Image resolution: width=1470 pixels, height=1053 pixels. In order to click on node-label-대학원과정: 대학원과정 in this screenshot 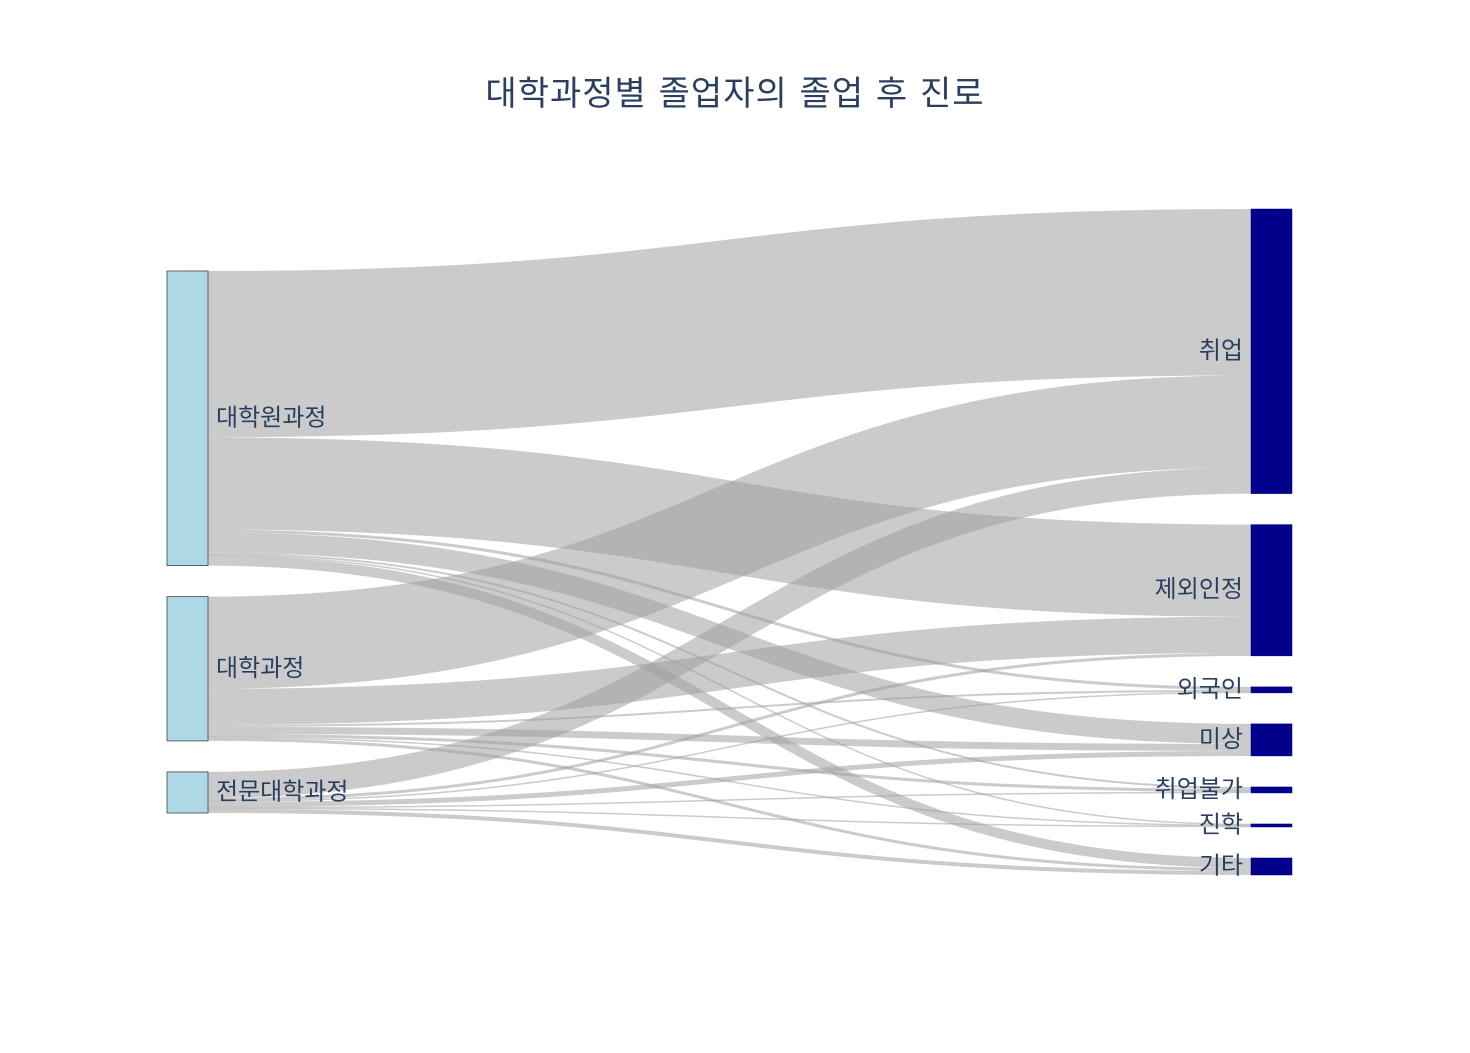, I will do `click(271, 417)`.